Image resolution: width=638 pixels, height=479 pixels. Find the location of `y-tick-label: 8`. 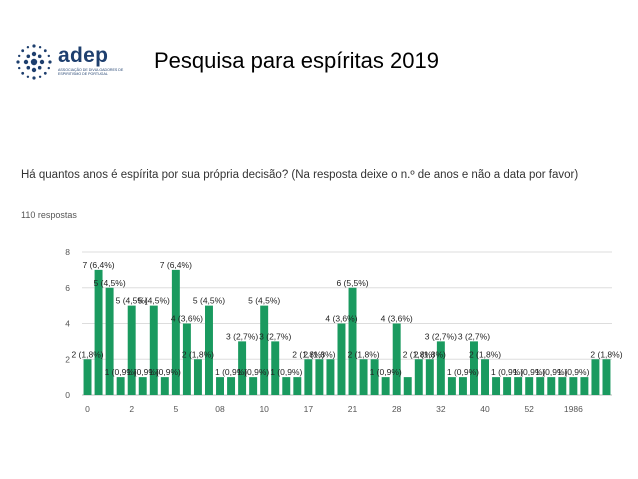

y-tick-label: 8 is located at coordinates (67, 252).